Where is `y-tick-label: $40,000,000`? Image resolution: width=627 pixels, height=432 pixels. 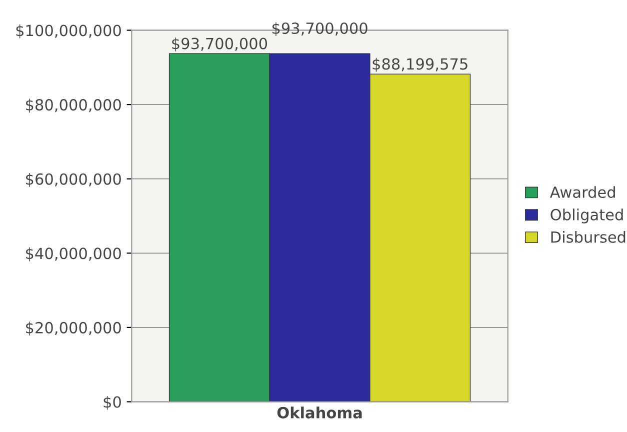
y-tick-label: $40,000,000 is located at coordinates (73, 254).